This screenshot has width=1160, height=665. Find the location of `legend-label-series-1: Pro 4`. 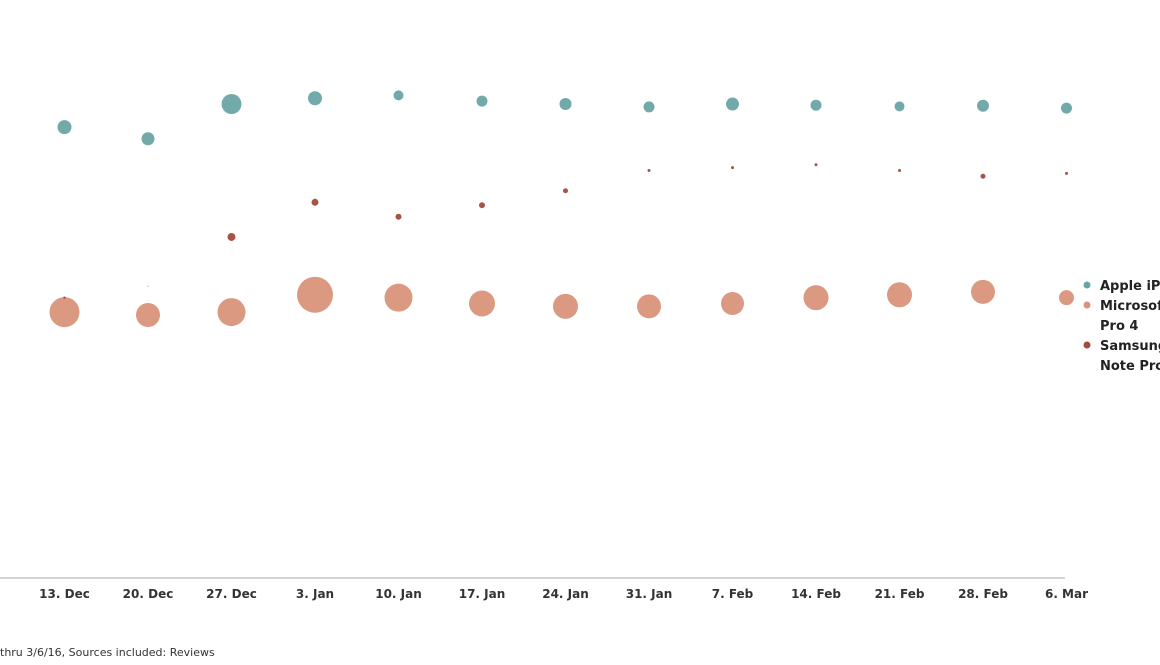

legend-label-series-1: Pro 4 is located at coordinates (1119, 326).